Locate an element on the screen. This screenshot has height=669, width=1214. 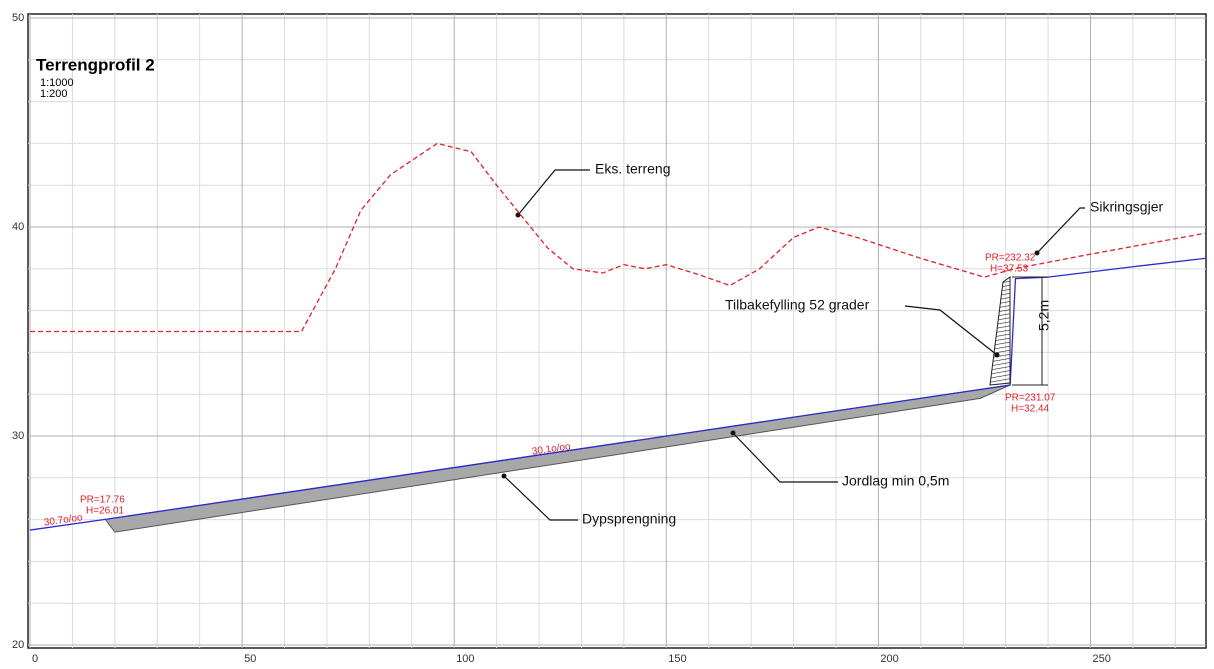
x-tick-label: 250 is located at coordinates (1101, 659).